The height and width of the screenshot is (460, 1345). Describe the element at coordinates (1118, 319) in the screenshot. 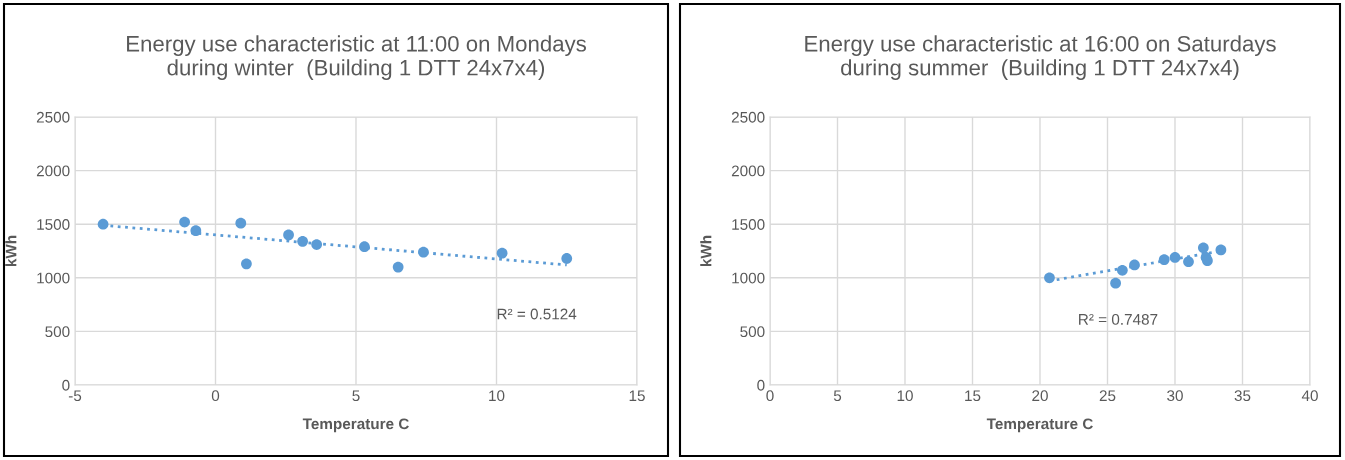

I see `annotation: R² = 0.7487` at that location.